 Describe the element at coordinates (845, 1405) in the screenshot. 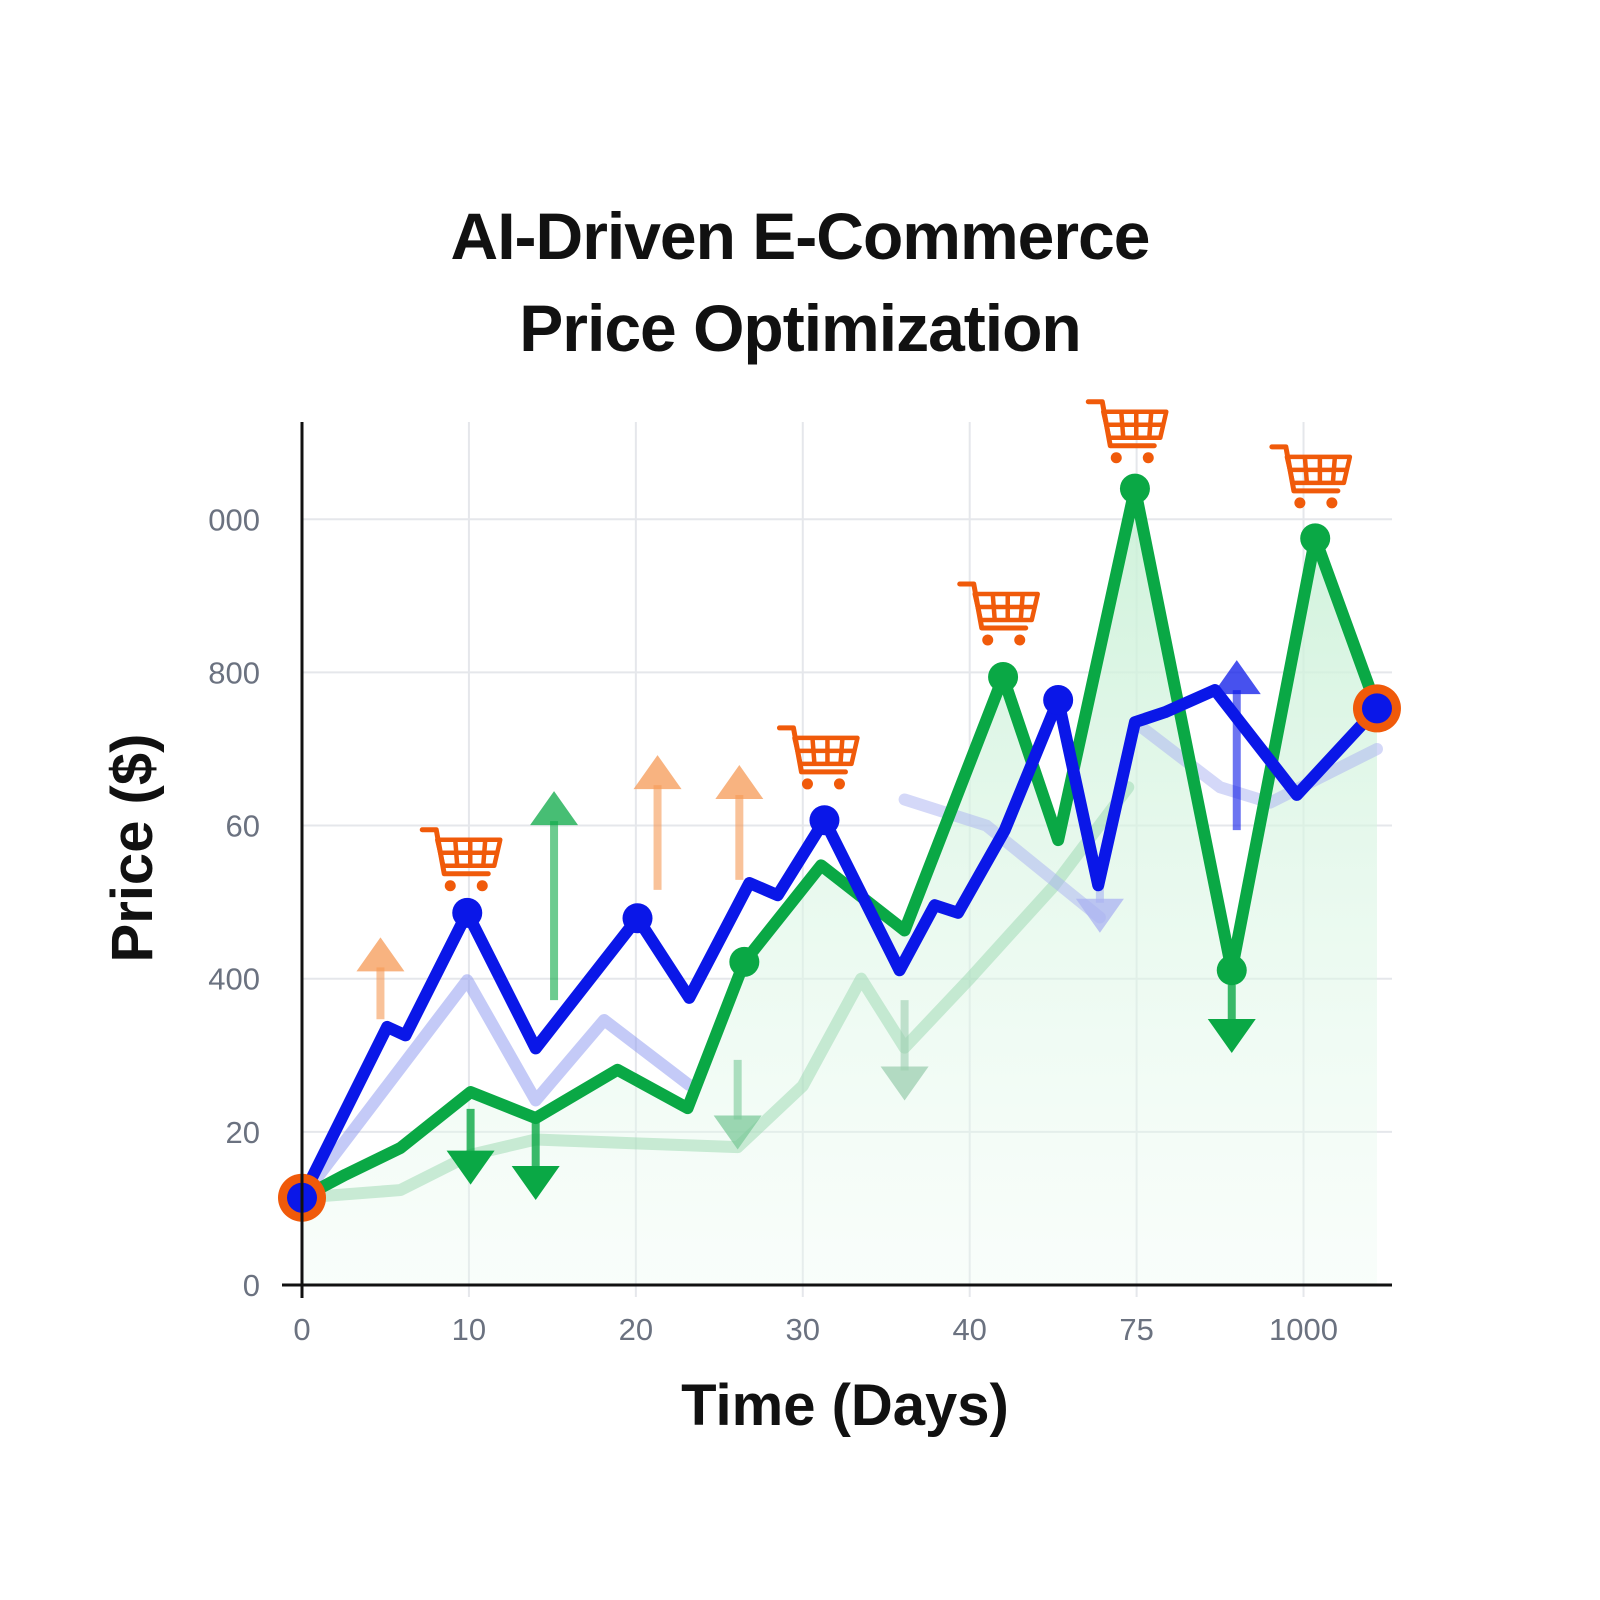

I see `x-axis-label: Time (Days)` at that location.